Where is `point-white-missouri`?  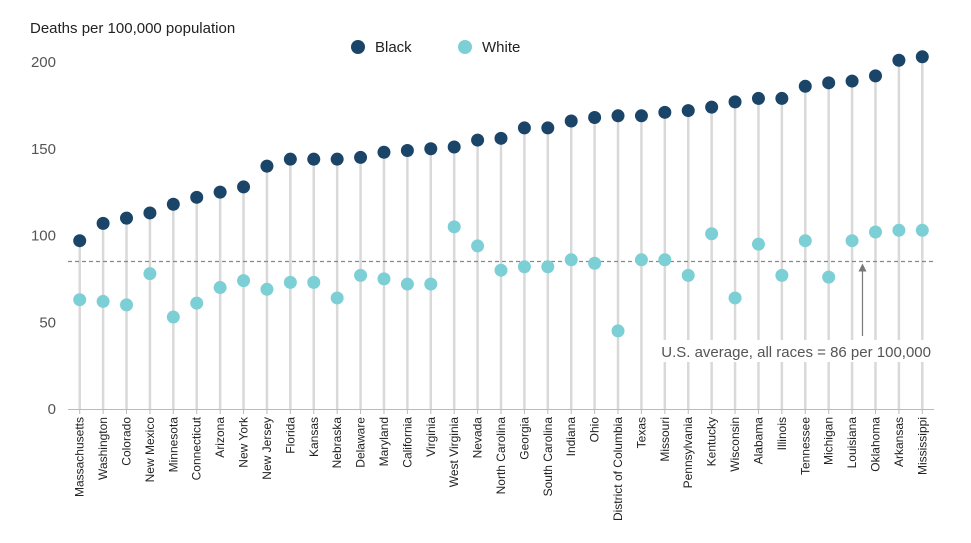 point-white-missouri is located at coordinates (665, 260).